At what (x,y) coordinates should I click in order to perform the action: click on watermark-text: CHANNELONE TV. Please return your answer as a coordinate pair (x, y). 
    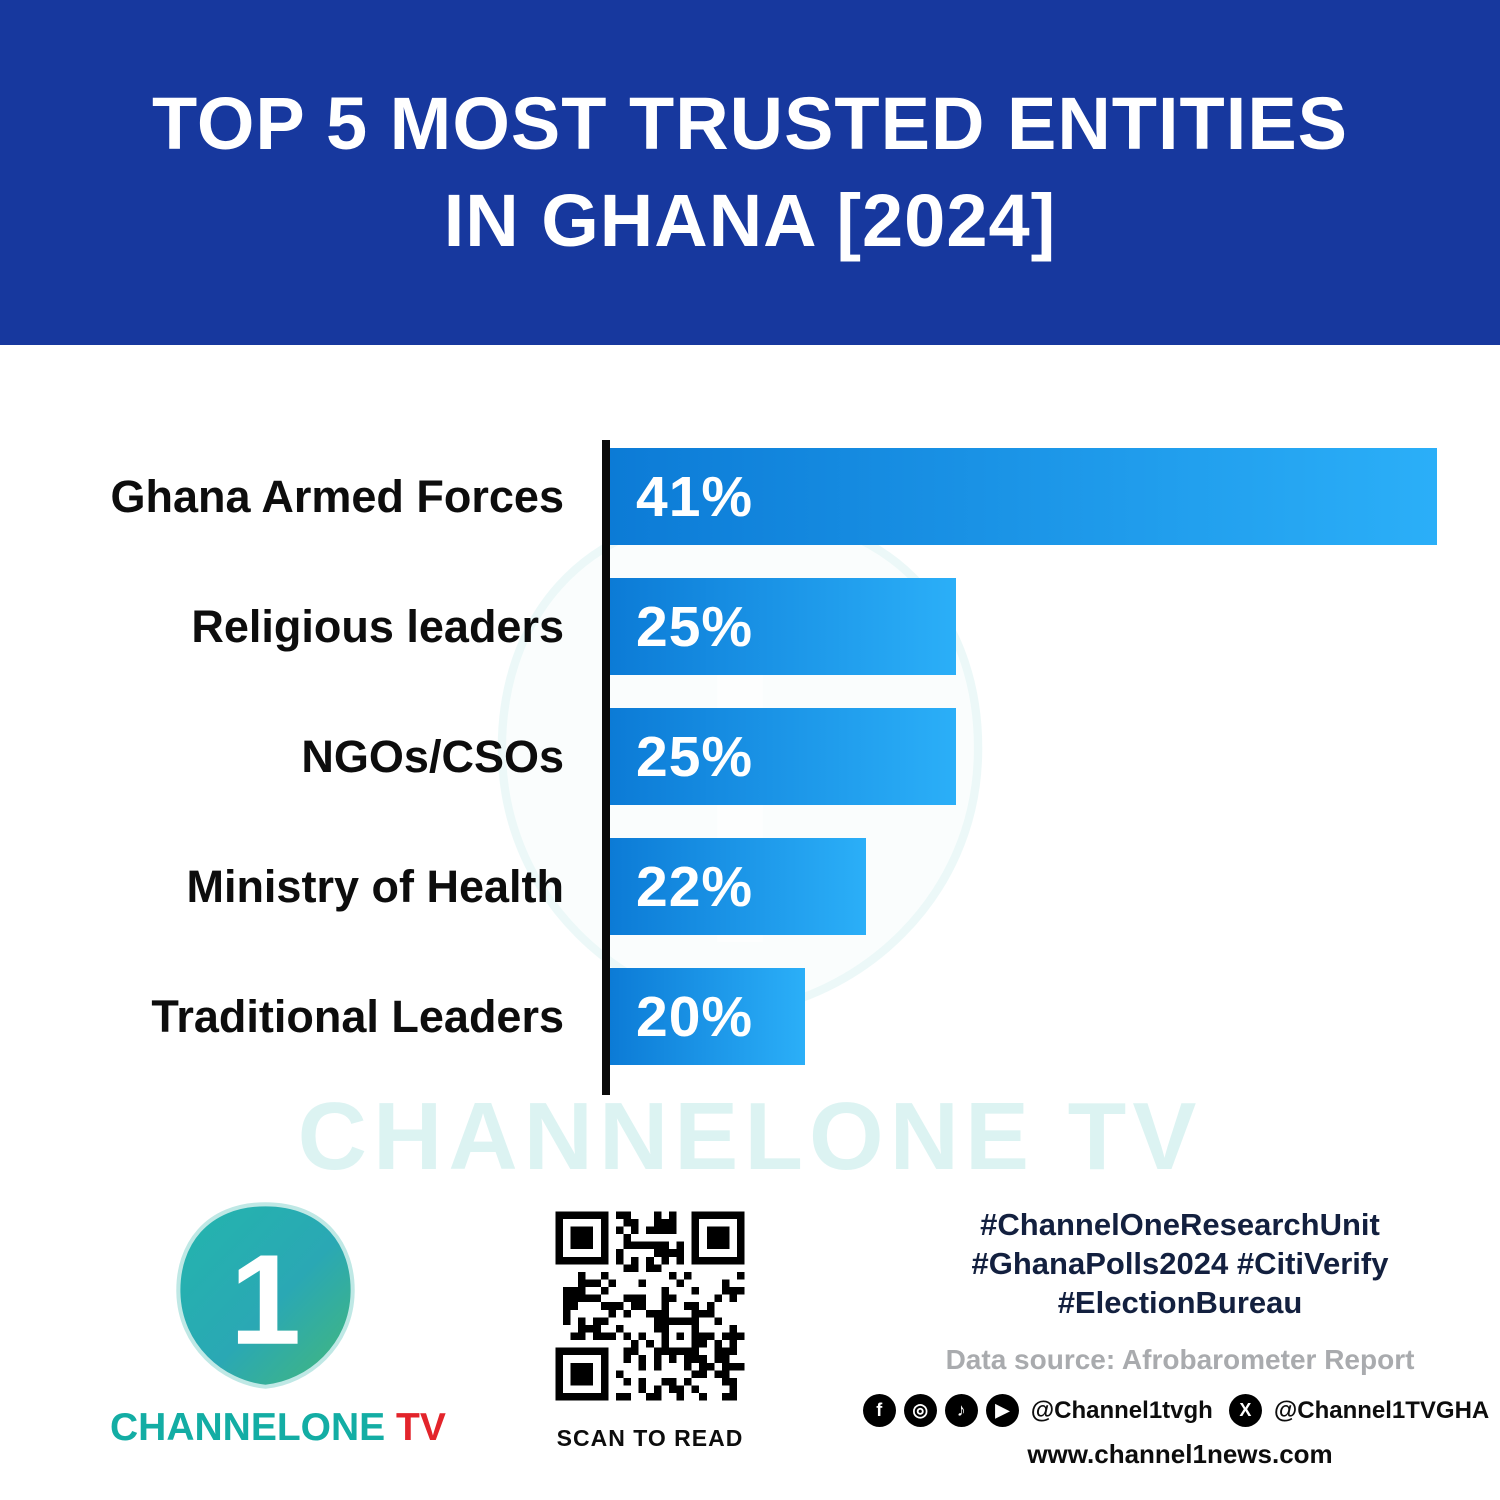
    Looking at the image, I should click on (750, 1136).